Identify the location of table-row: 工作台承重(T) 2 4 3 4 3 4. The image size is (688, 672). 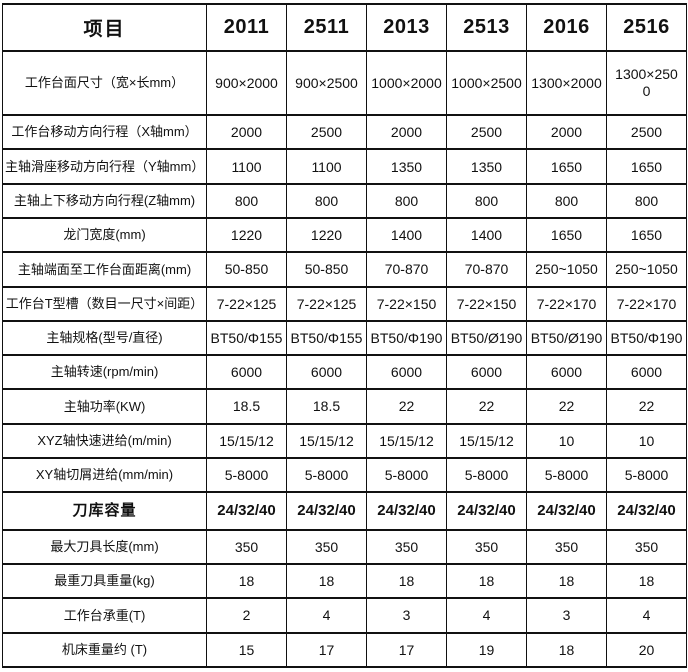
(344, 615).